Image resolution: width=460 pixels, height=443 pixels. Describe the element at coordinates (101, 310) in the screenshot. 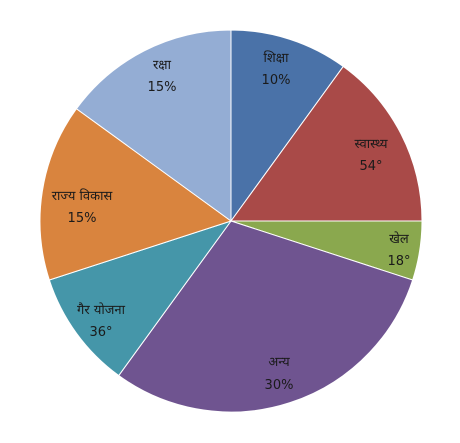

I see `slice-name-label: गैर योजना` at that location.